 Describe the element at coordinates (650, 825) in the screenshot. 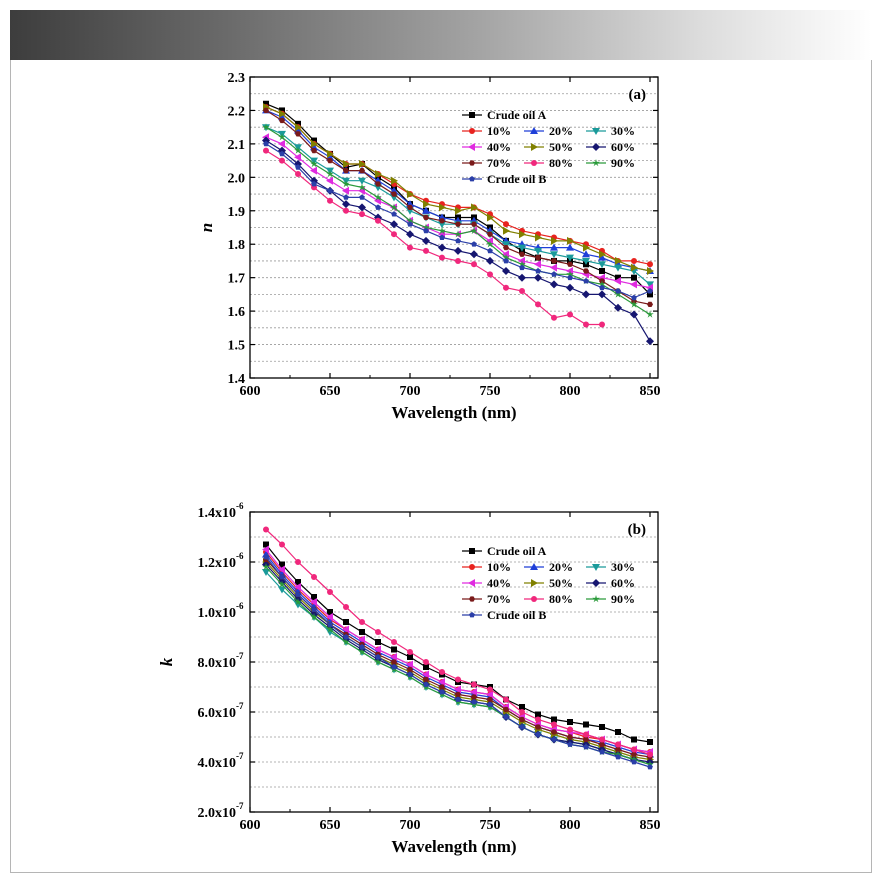

I see `x-tick-label: 850` at that location.